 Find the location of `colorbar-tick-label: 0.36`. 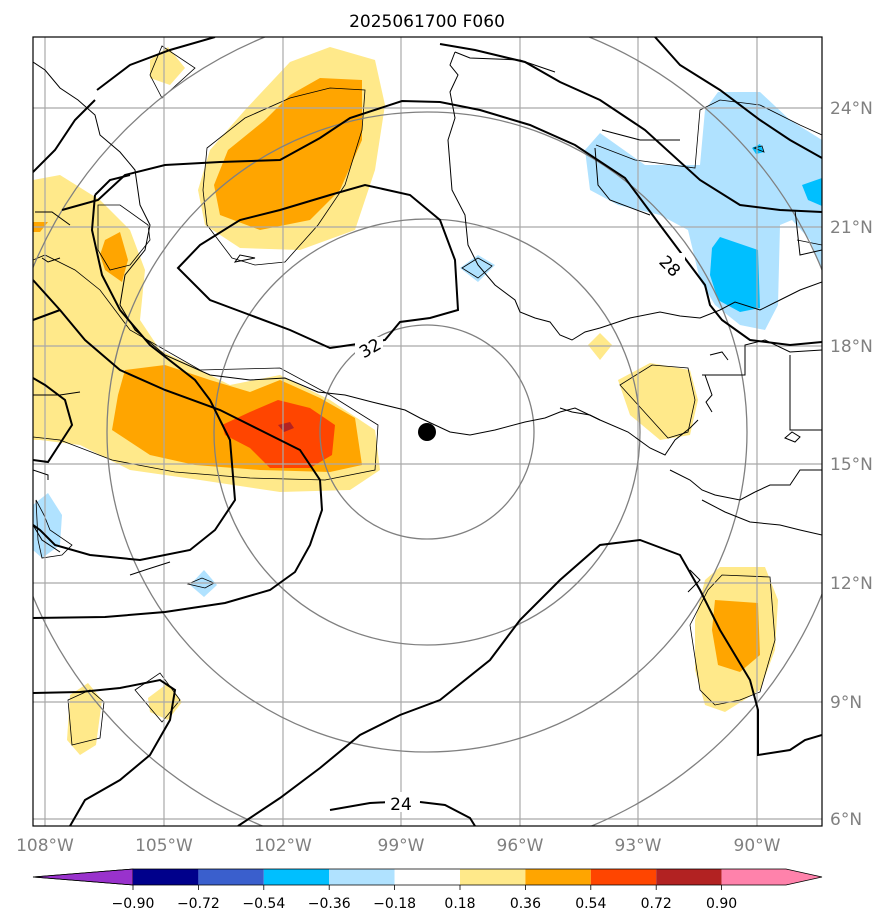

colorbar-tick-label: 0.36 is located at coordinates (525, 904).